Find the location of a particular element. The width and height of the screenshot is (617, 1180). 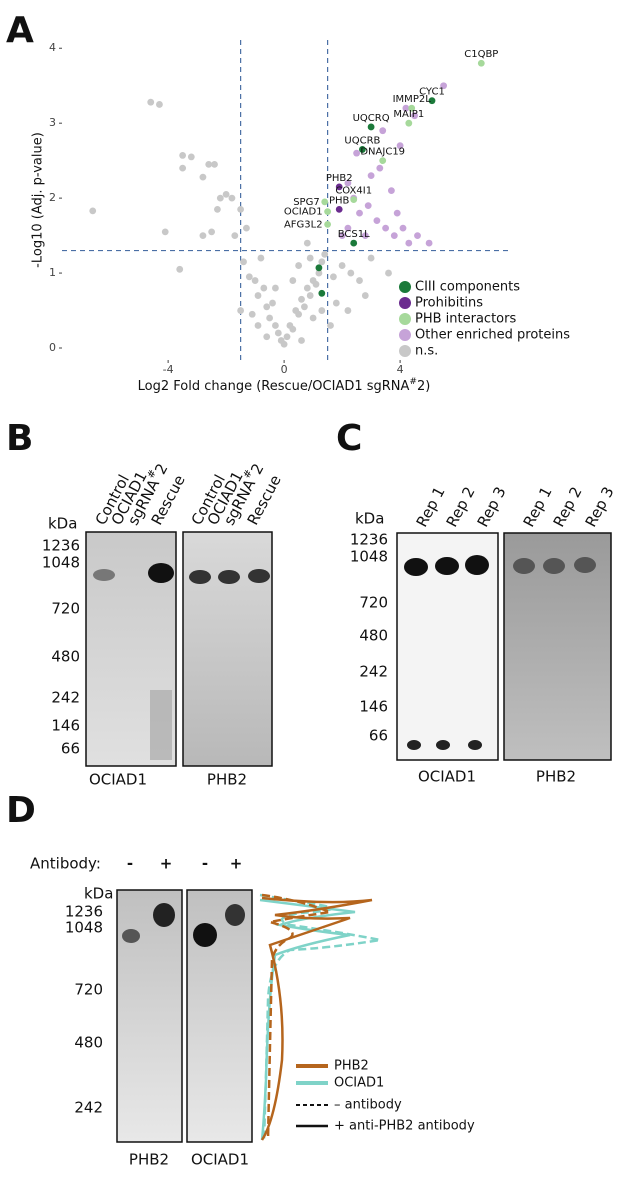

lane-label: Rep 3 is located at coordinates (492, 507).